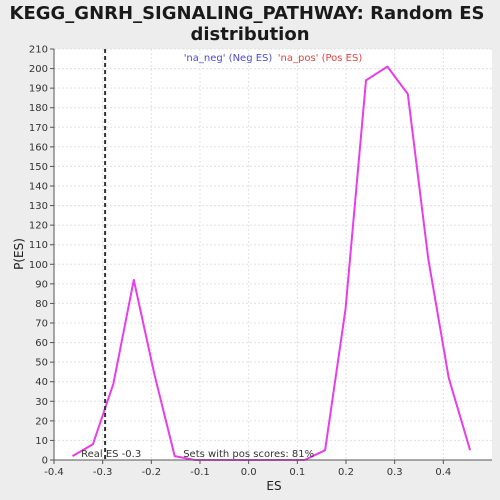 The image size is (500, 500). I want to click on x-tick-label: 0.1, so click(297, 472).